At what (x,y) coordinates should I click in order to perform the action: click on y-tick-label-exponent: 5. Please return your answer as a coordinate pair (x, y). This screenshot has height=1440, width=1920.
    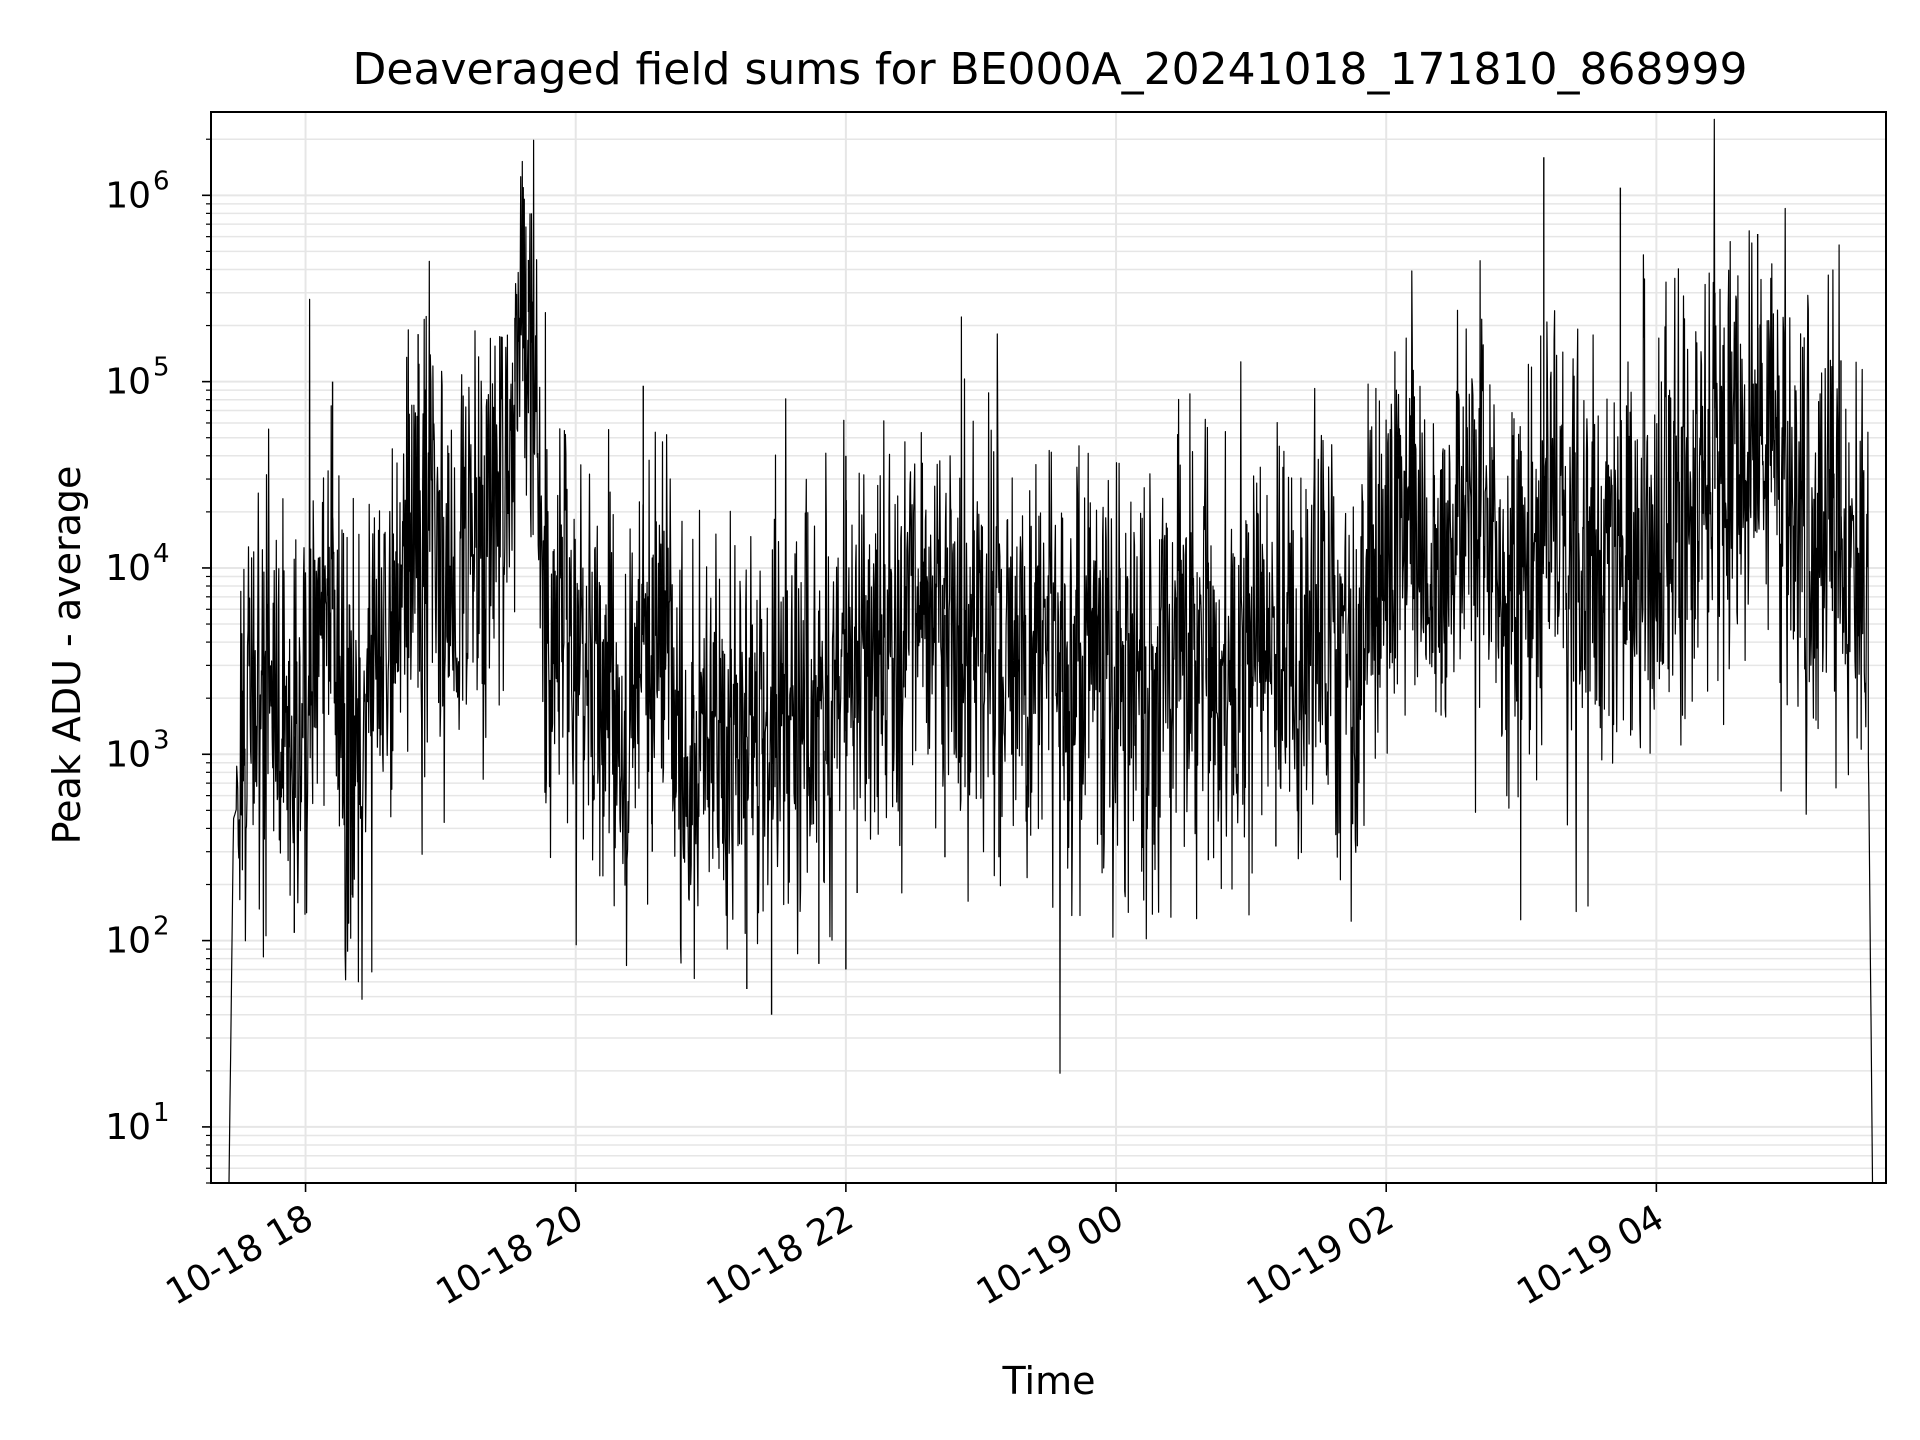
    Looking at the image, I should click on (161, 368).